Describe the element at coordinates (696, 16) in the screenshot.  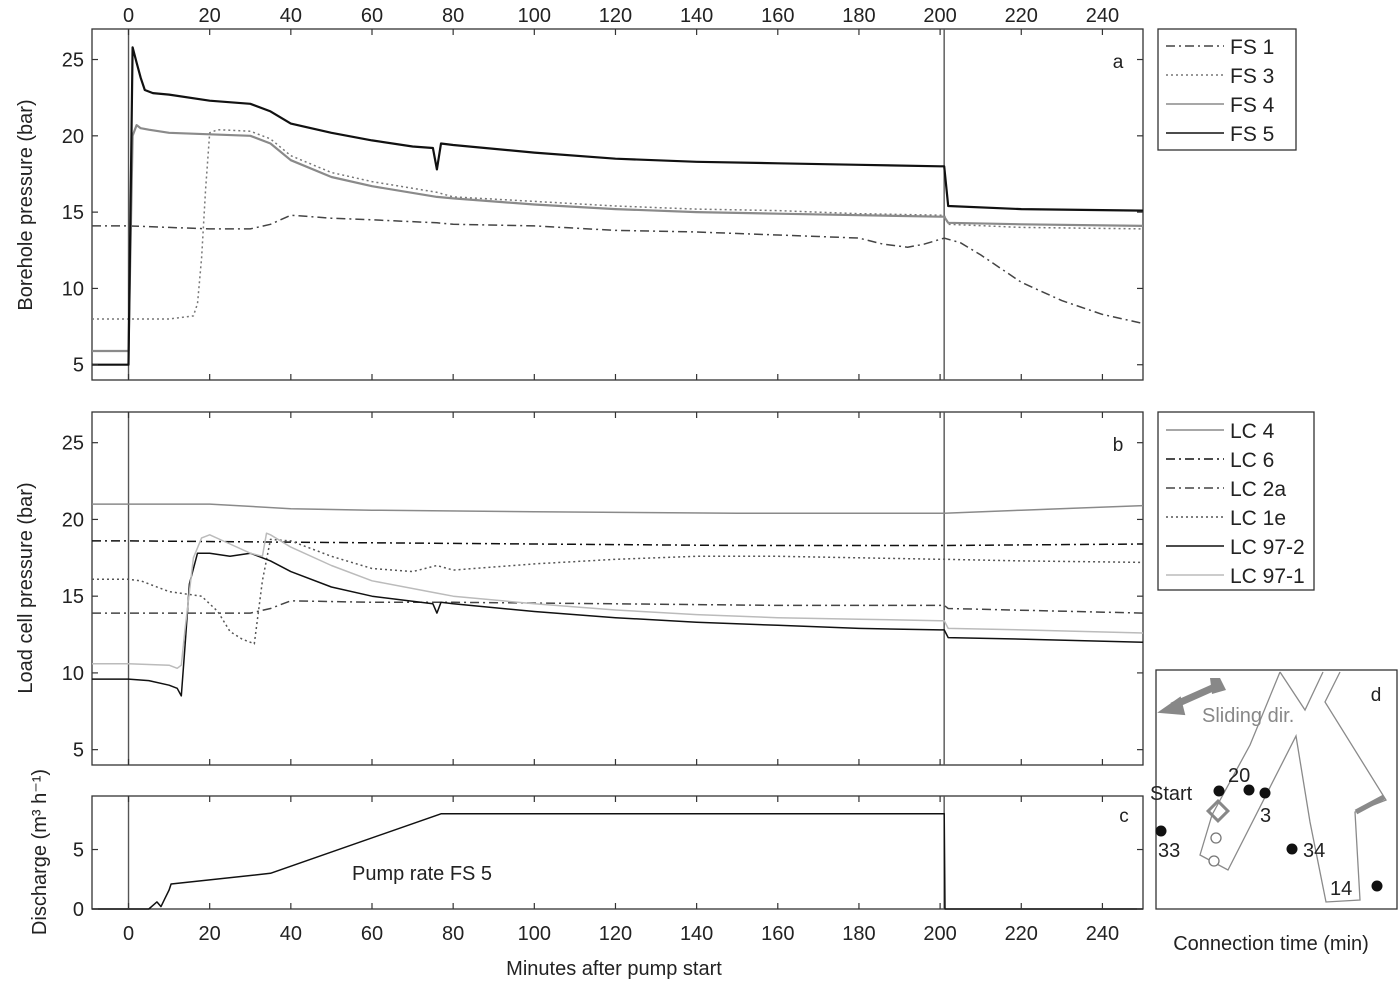
I see `x-tick-label-top: 140` at that location.